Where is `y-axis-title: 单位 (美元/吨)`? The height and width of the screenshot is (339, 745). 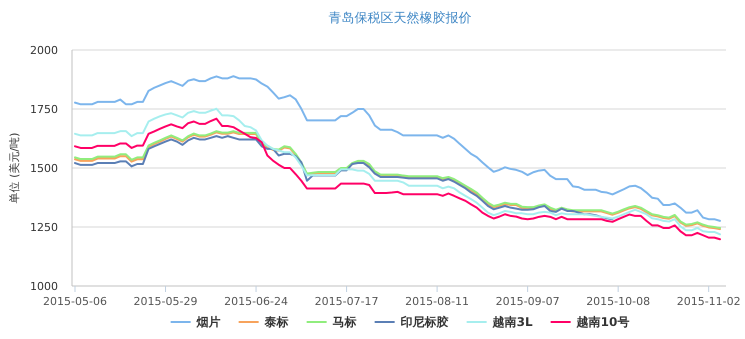 y-axis-title: 单位 (美元/吨) is located at coordinates (14, 168).